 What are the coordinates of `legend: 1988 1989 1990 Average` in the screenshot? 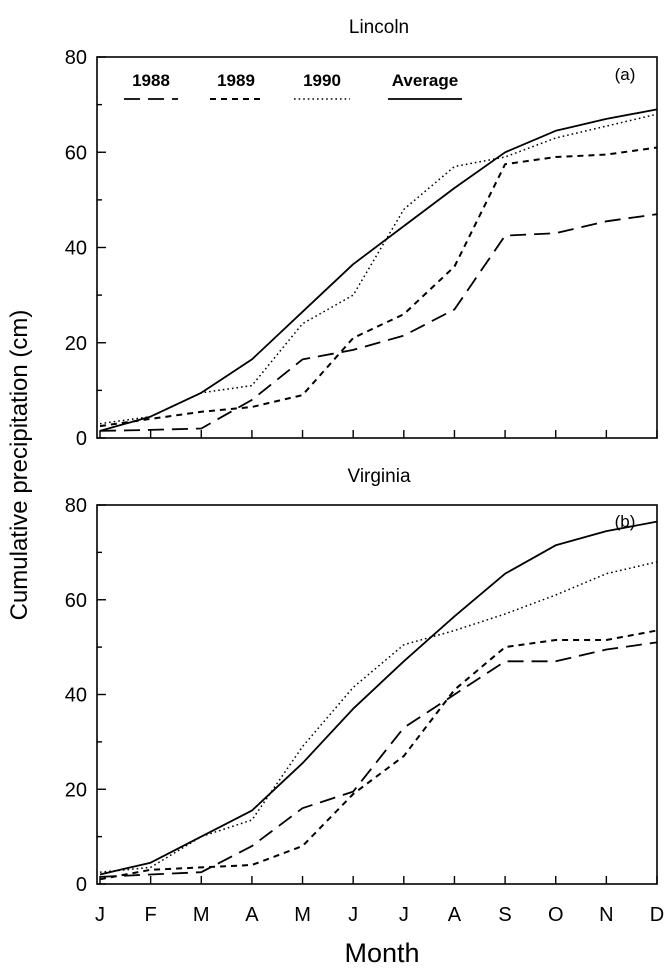 It's located at (293, 85).